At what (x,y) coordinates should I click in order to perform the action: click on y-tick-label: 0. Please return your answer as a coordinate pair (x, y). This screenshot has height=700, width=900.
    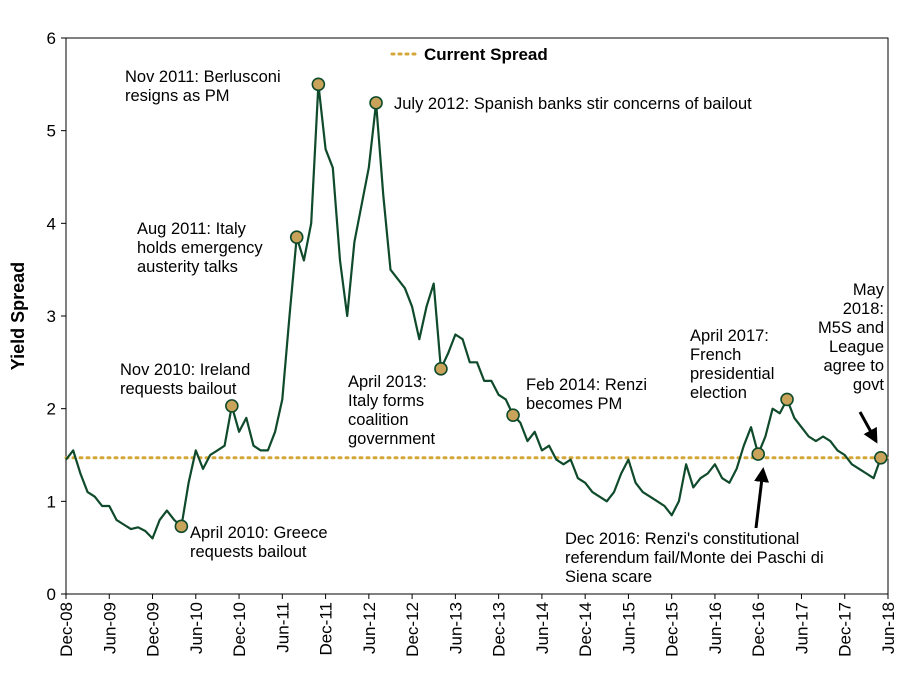
    Looking at the image, I should click on (51, 594).